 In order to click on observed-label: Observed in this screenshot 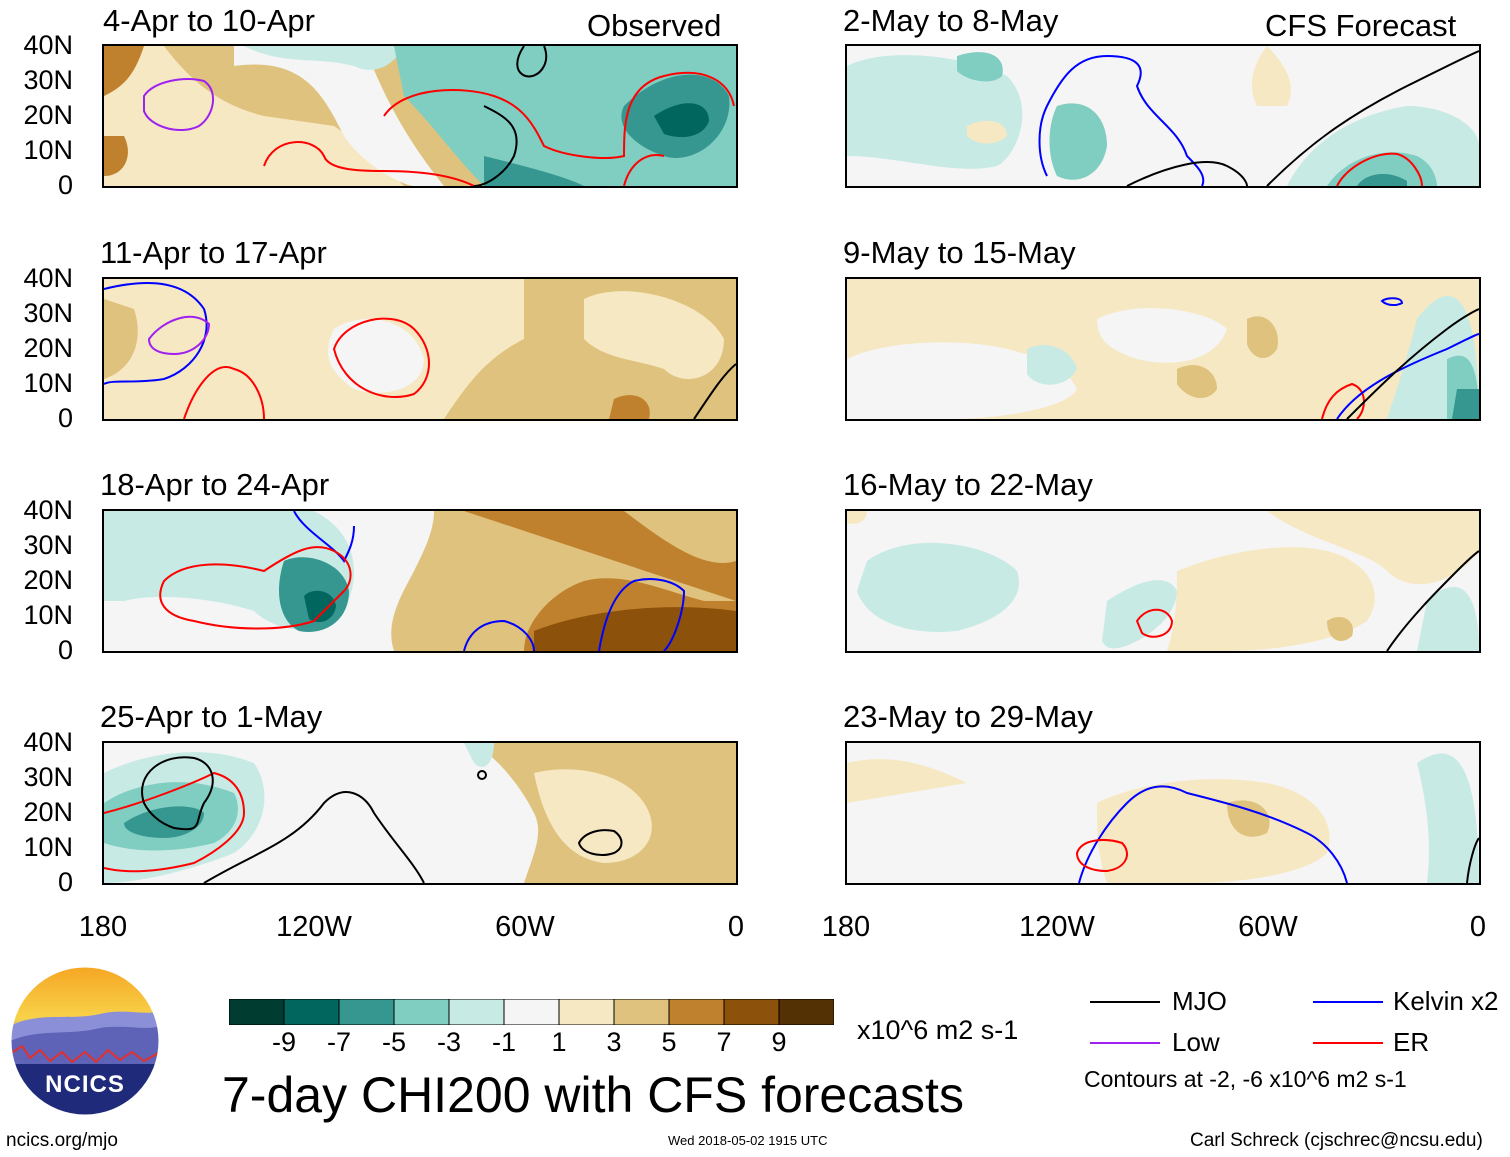, I will do `click(654, 25)`.